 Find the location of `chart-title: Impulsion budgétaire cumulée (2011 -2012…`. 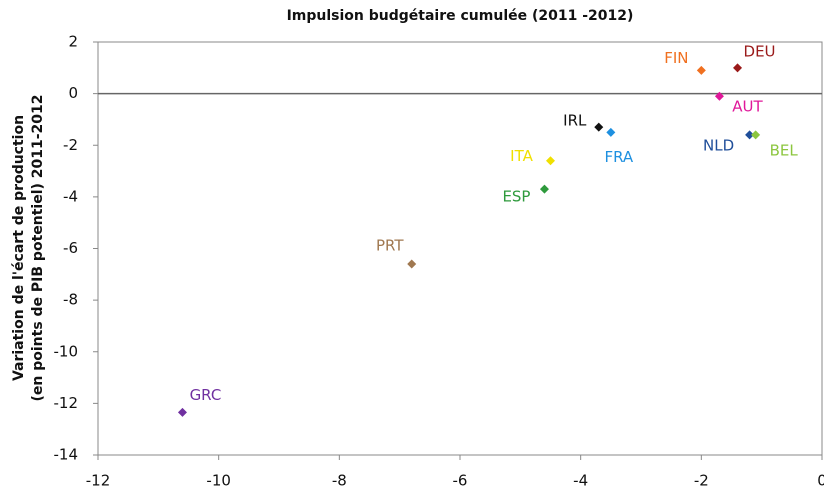

chart-title: Impulsion budgétaire cumulée (2011 -2012… is located at coordinates (460, 16).